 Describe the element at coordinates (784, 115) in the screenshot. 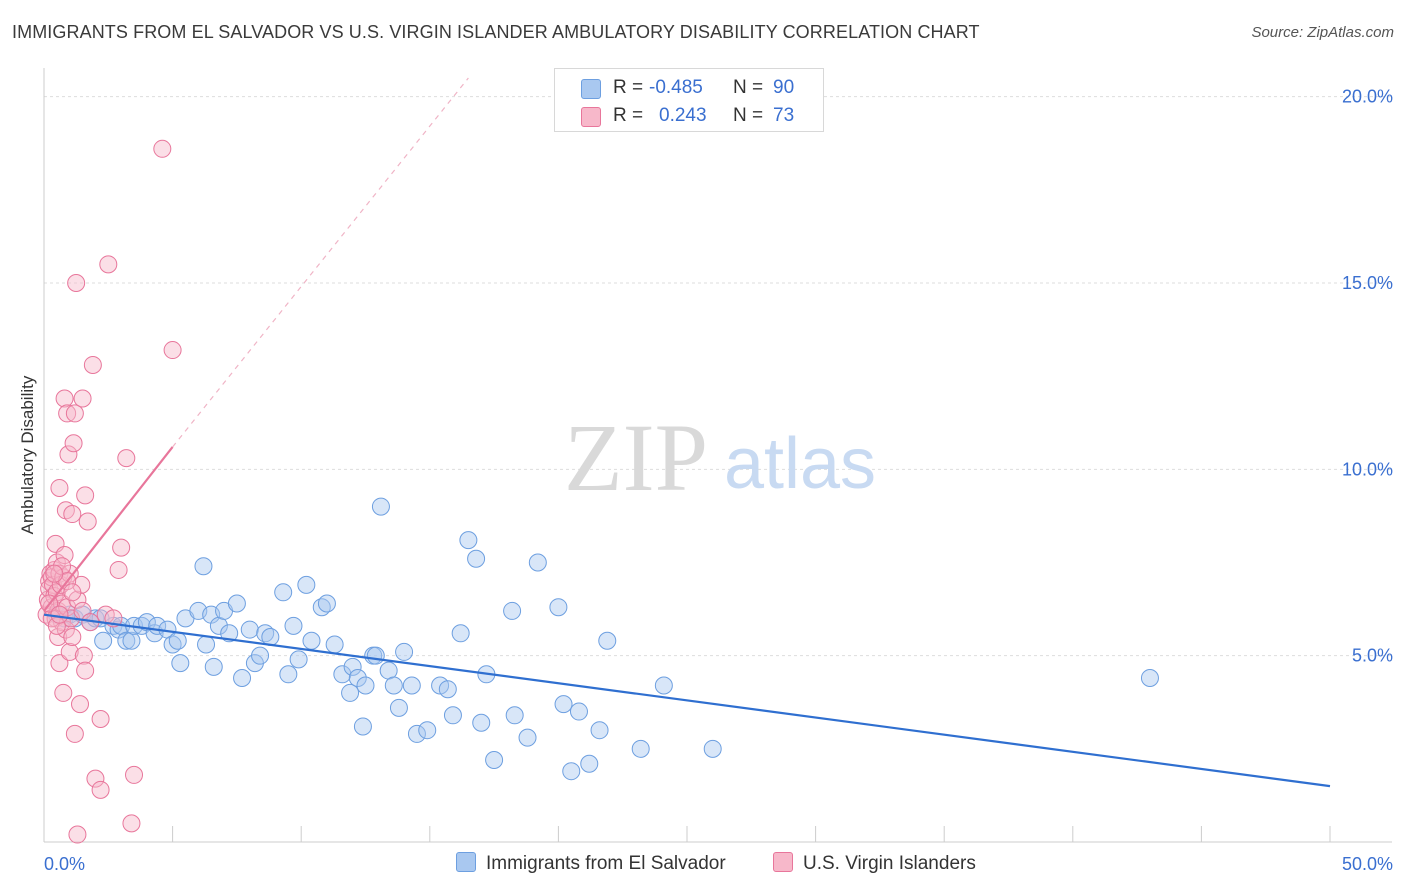

I see `legend-n-value: 73` at that location.